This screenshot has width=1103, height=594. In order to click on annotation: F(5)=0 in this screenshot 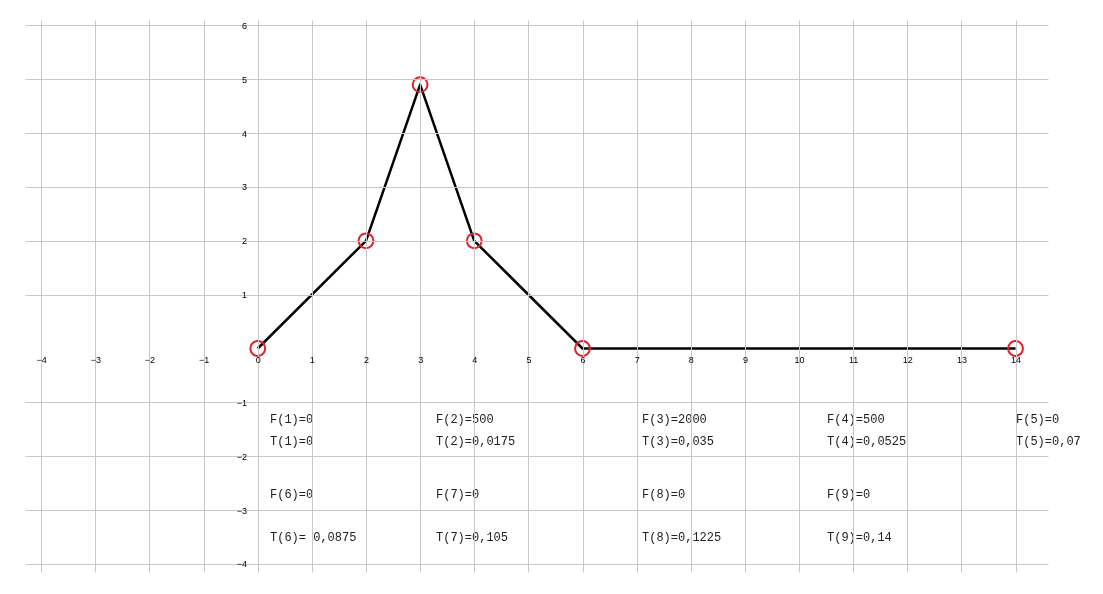, I will do `click(1038, 419)`.